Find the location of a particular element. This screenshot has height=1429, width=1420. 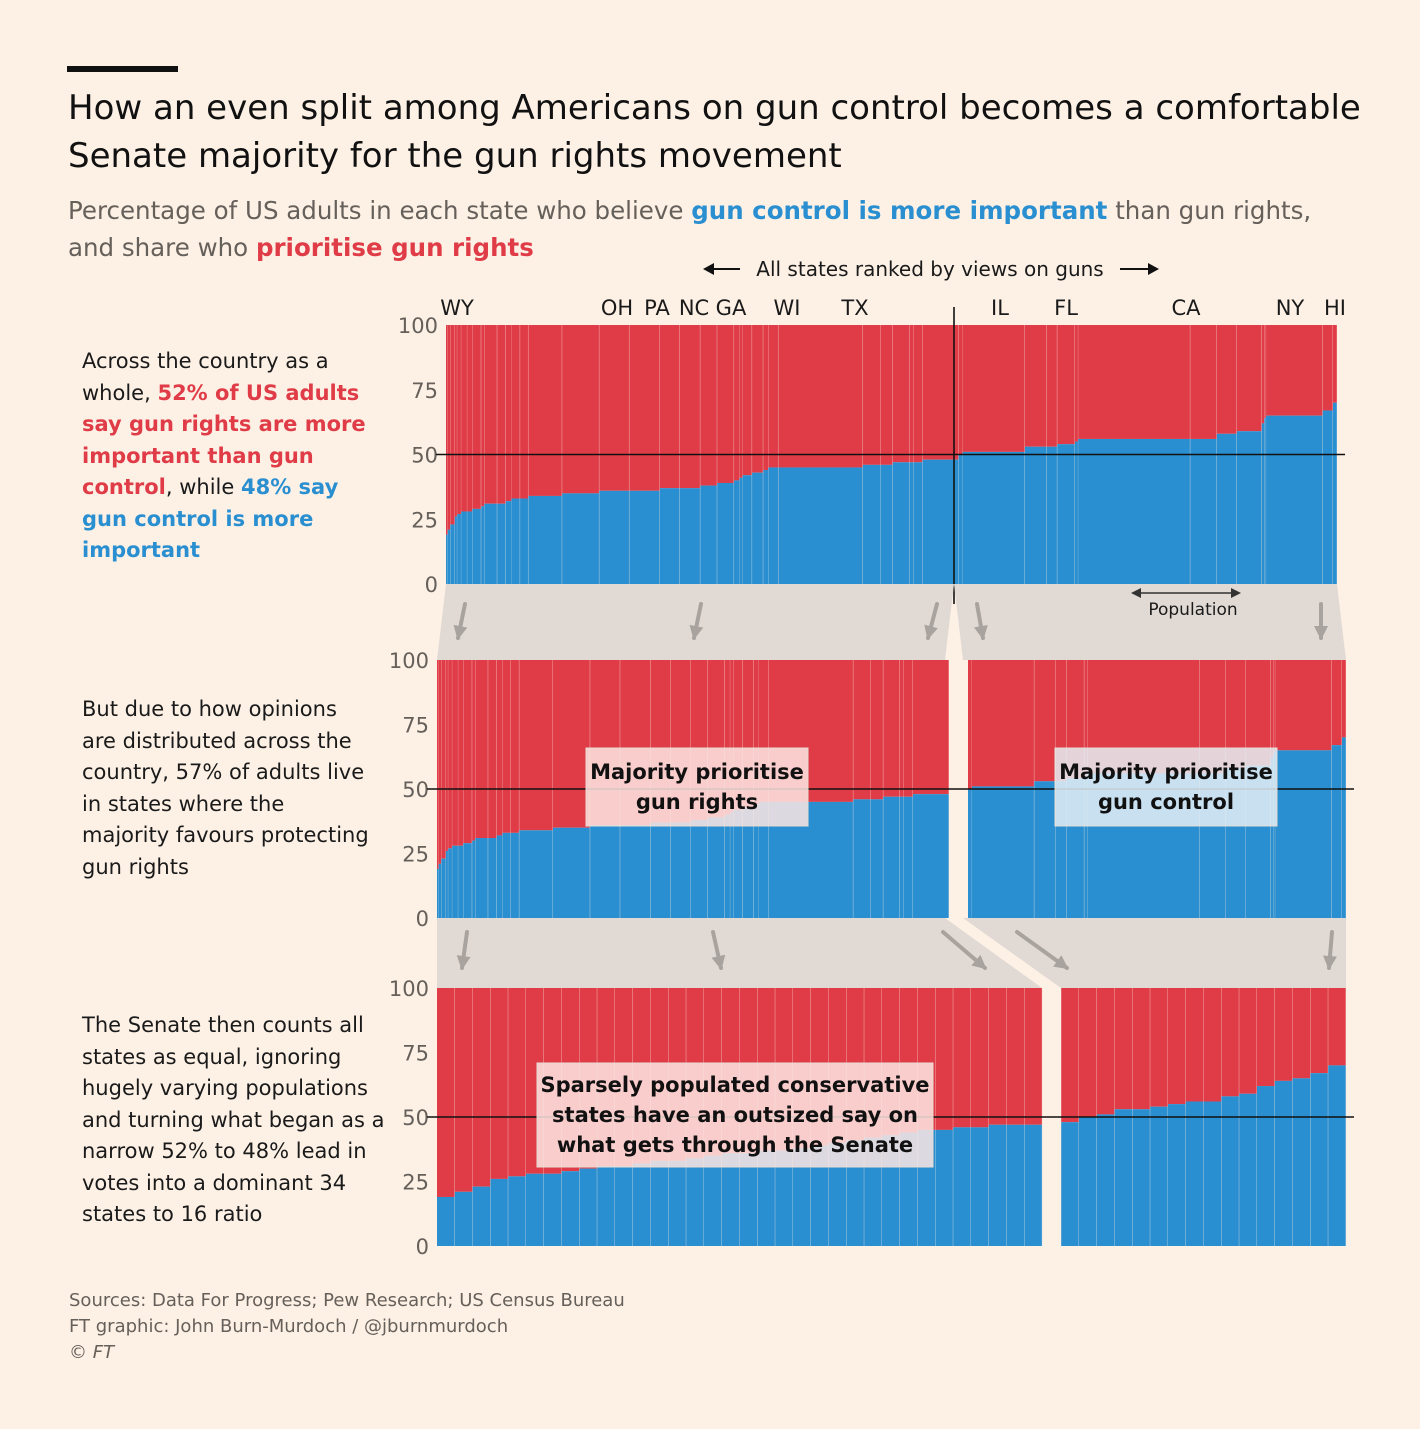

annotation-gun-control-box is located at coordinates (1166, 787).